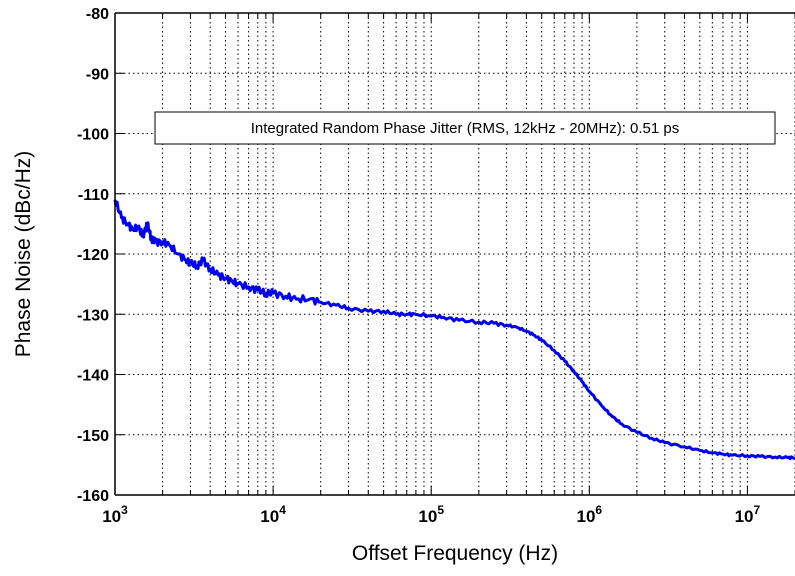 Image resolution: width=795 pixels, height=576 pixels. I want to click on y-tick-label: -160, so click(93, 496).